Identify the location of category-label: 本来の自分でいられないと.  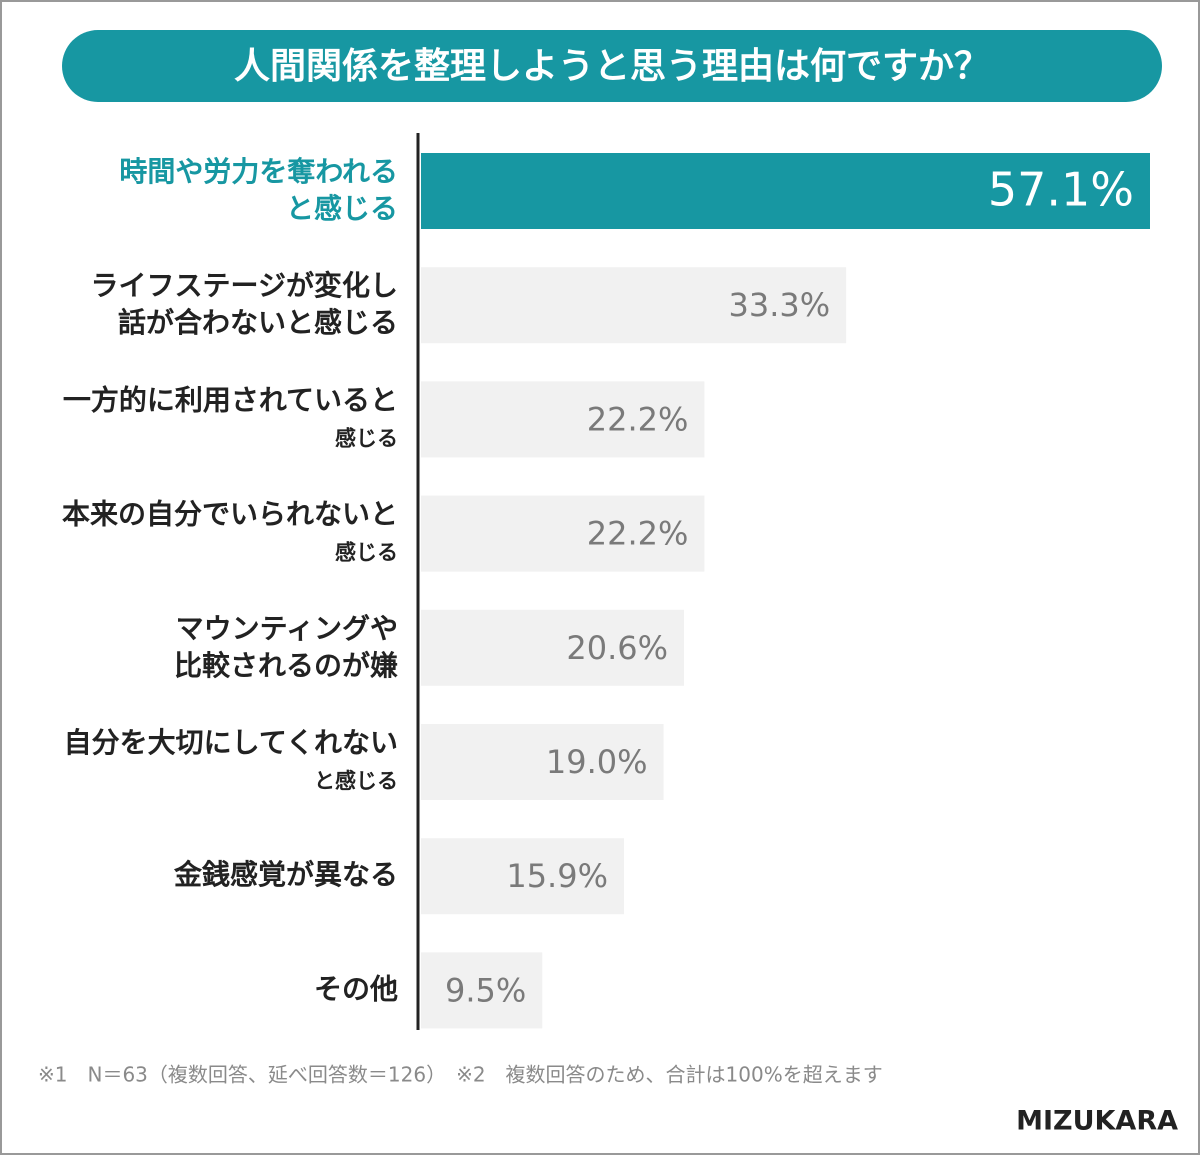
(230, 514).